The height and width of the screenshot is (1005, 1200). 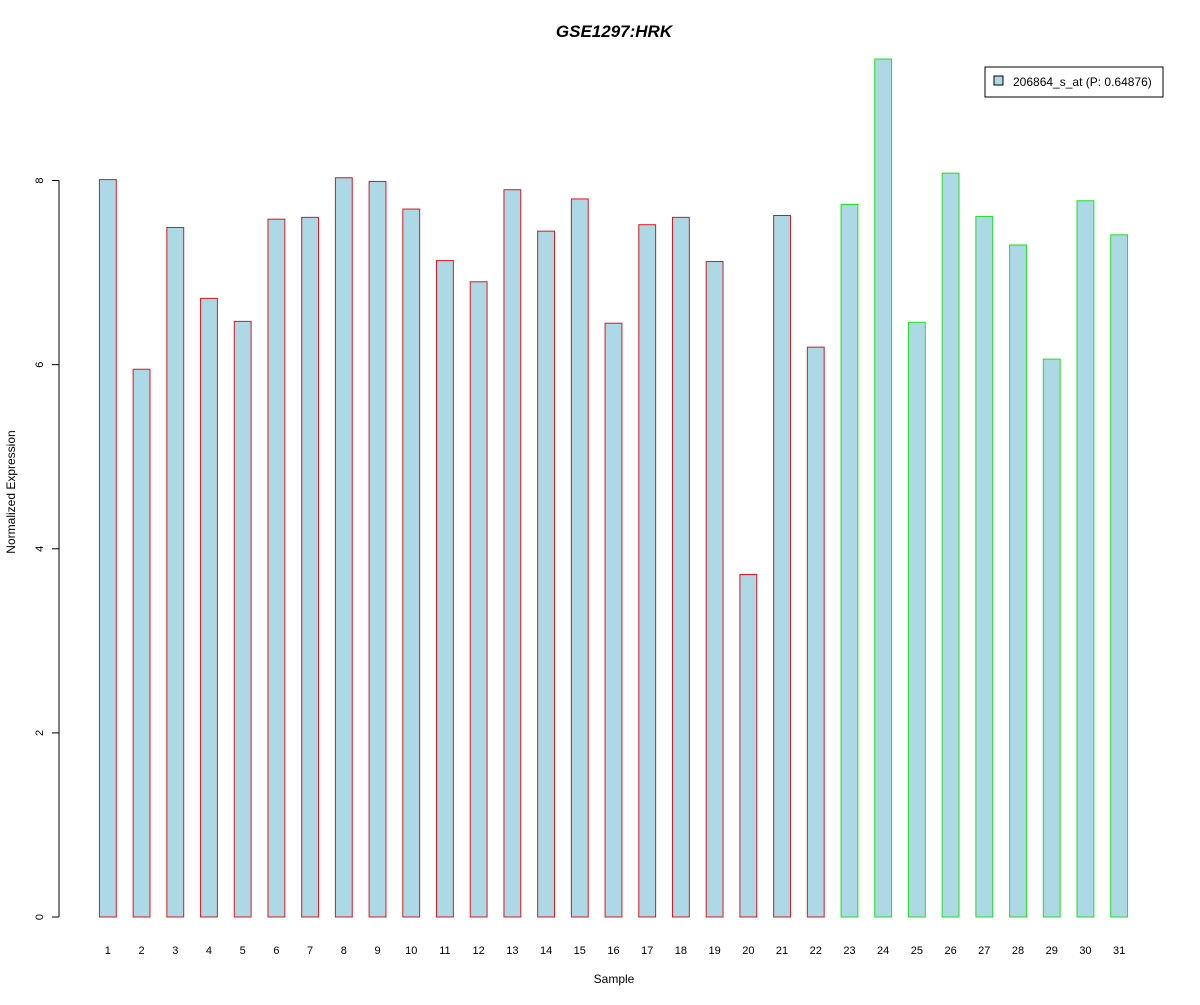 I want to click on x-tick-label: 10, so click(x=411, y=951).